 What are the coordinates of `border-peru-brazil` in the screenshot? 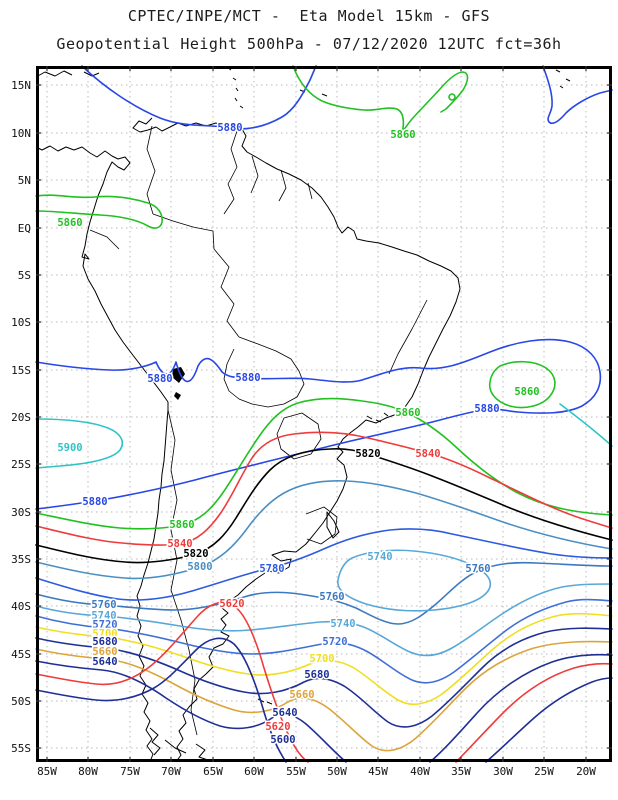 It's located at (226, 293).